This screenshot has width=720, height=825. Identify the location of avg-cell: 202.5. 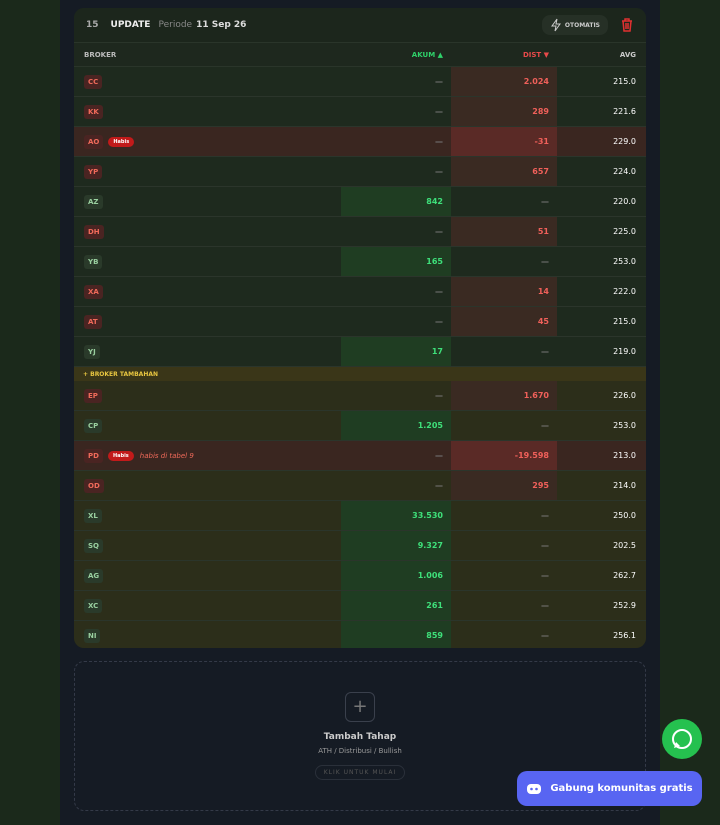
(624, 545).